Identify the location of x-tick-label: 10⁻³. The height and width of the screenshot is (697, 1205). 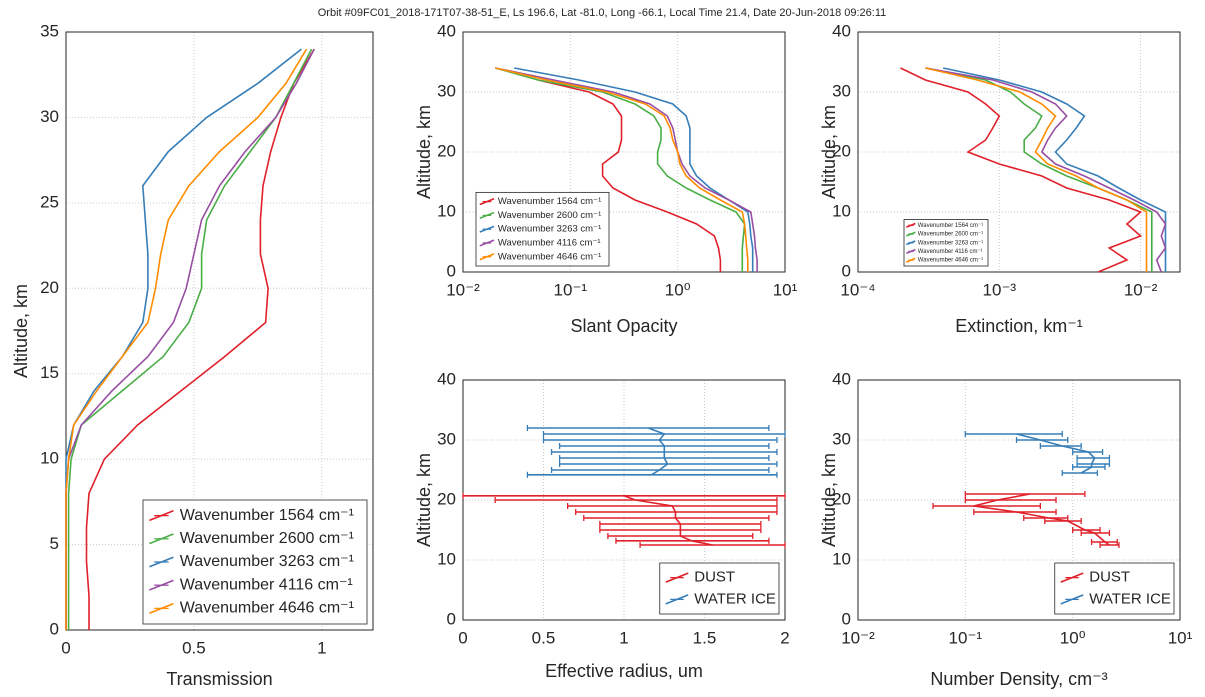
(1000, 289).